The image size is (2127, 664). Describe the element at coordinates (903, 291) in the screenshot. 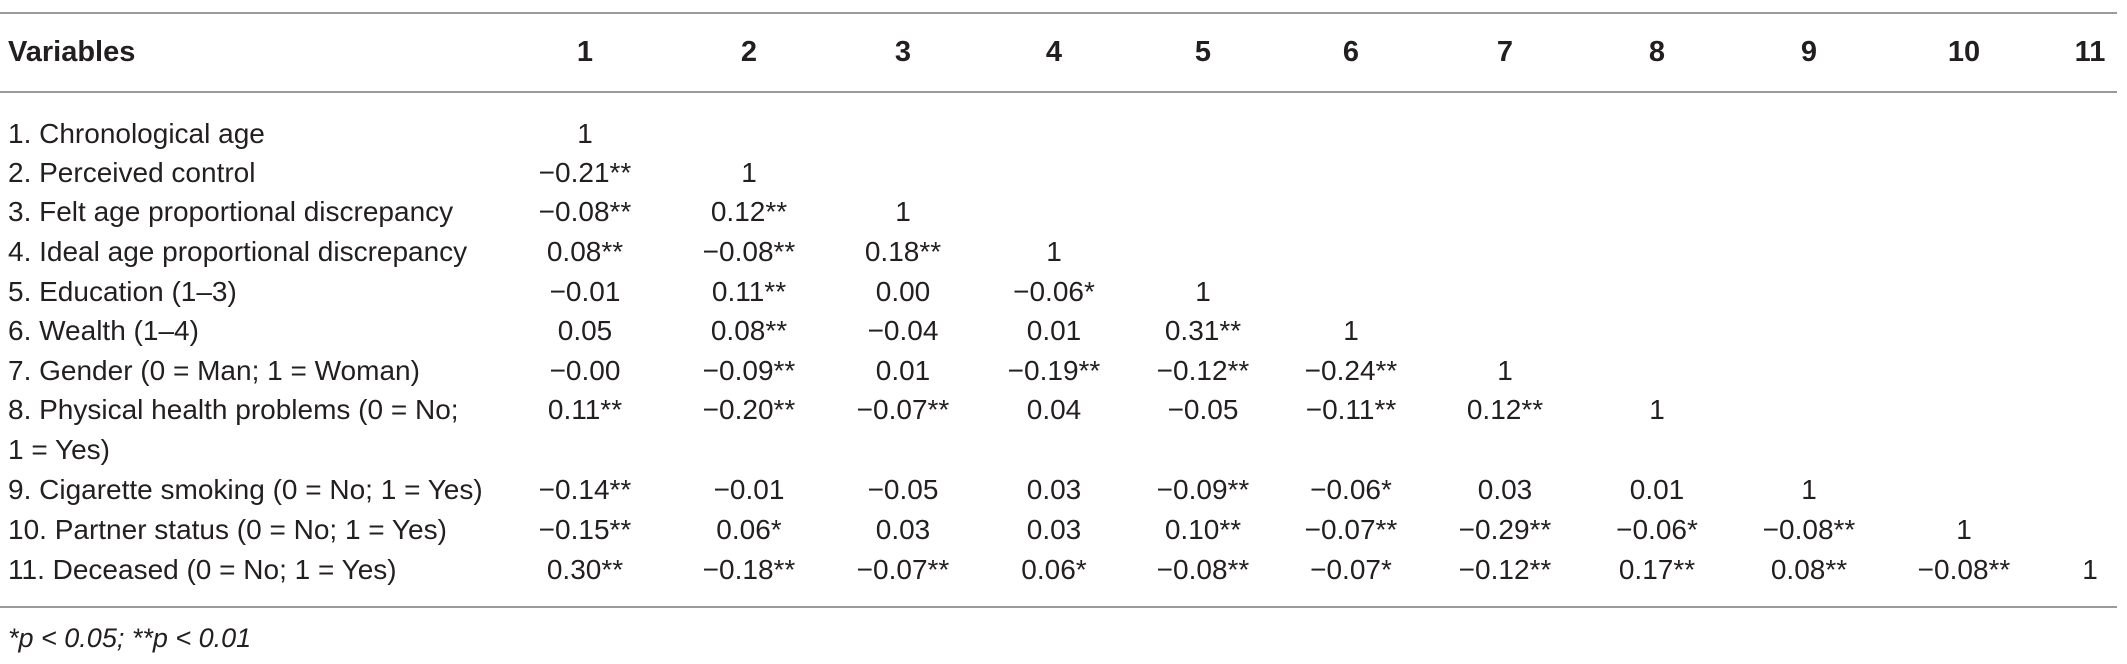

I see `table-cell: 0.00` at that location.